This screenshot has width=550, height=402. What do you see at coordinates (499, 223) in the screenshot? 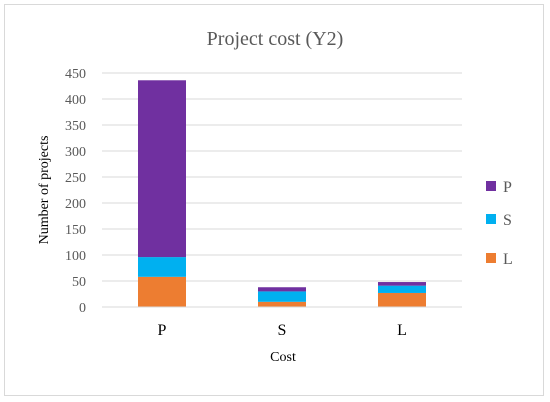
I see `legend: PS L` at bounding box center [499, 223].